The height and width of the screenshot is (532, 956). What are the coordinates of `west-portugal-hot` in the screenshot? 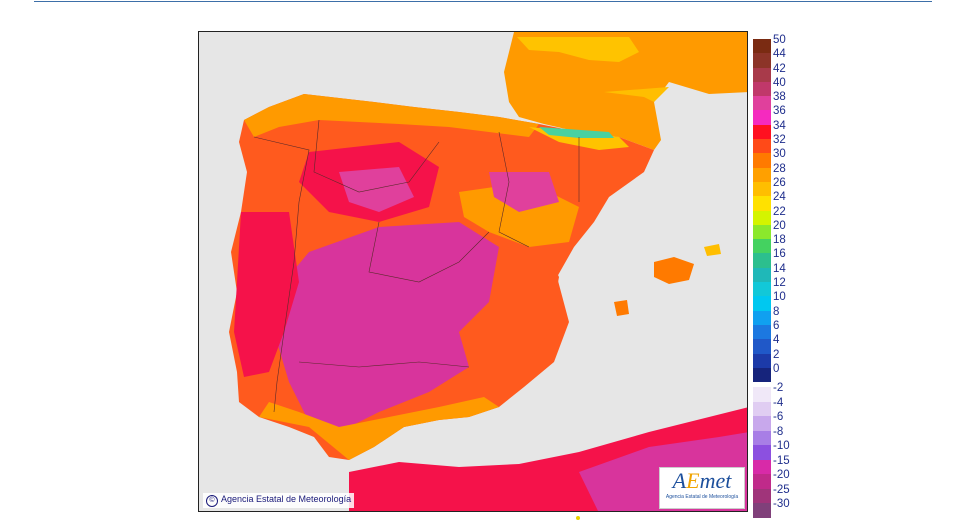 It's located at (266, 294).